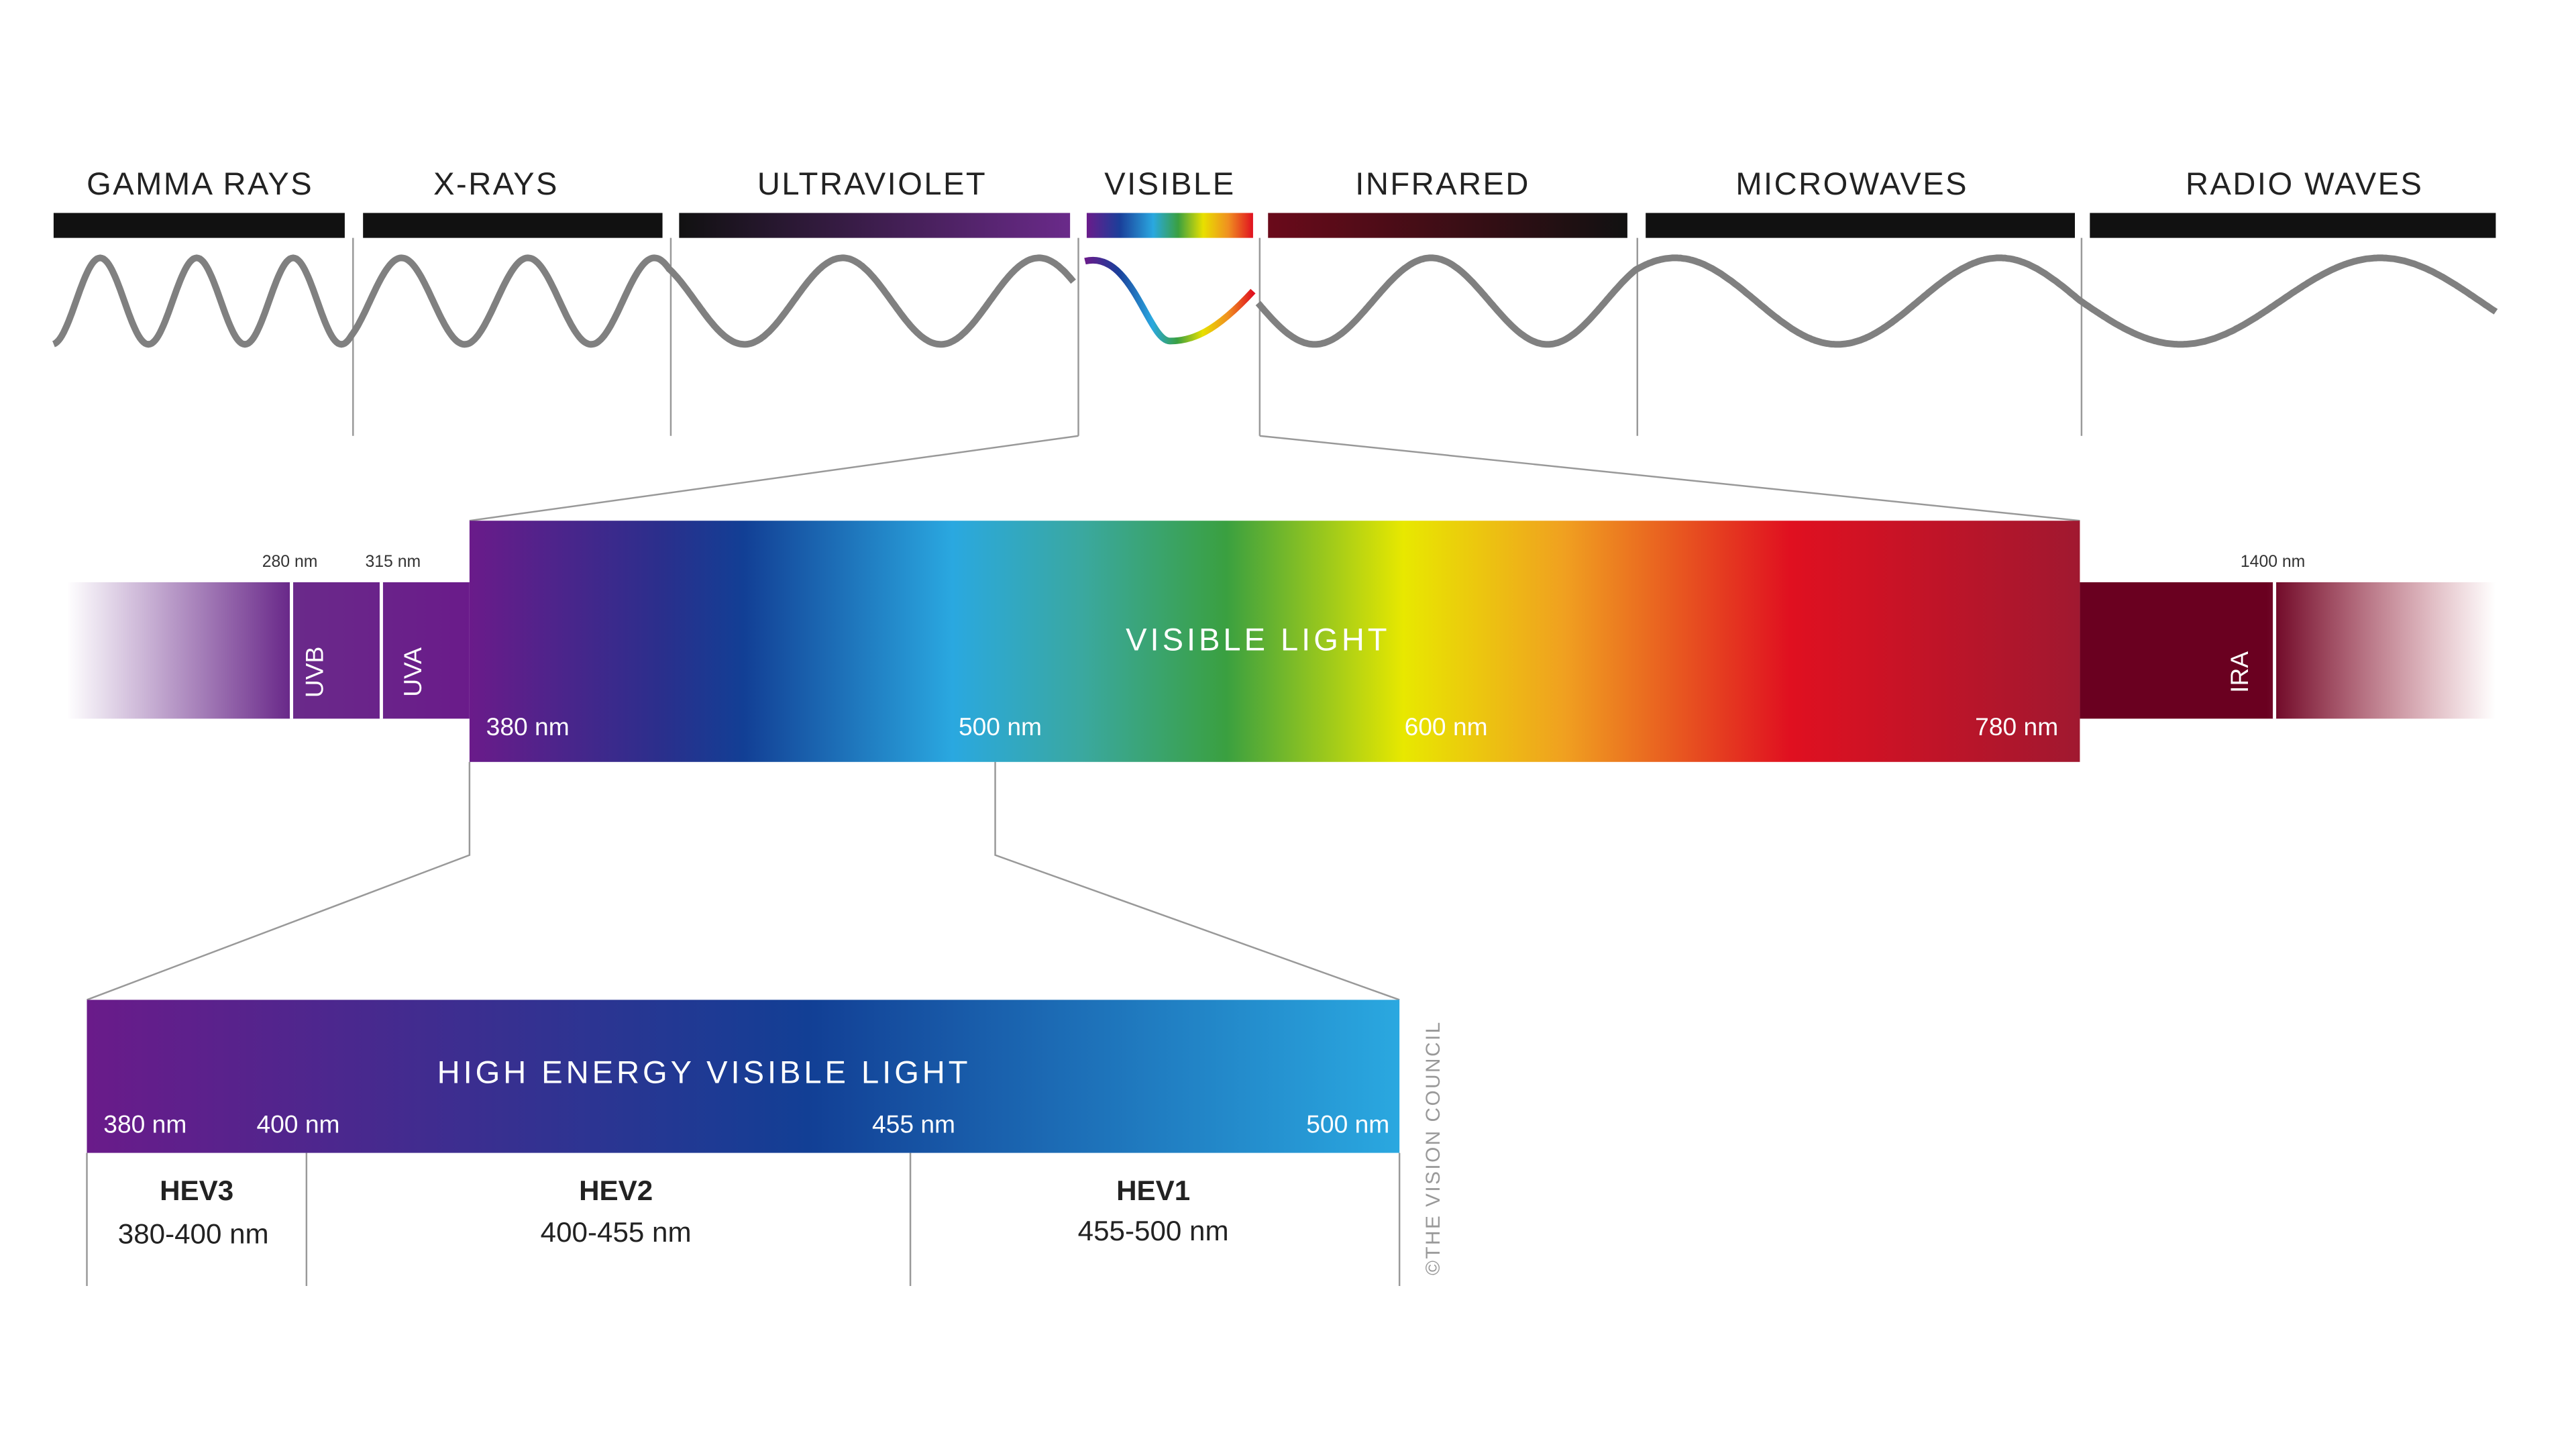  What do you see at coordinates (2016, 726) in the screenshot?
I see `visible-tick: 780 nm` at bounding box center [2016, 726].